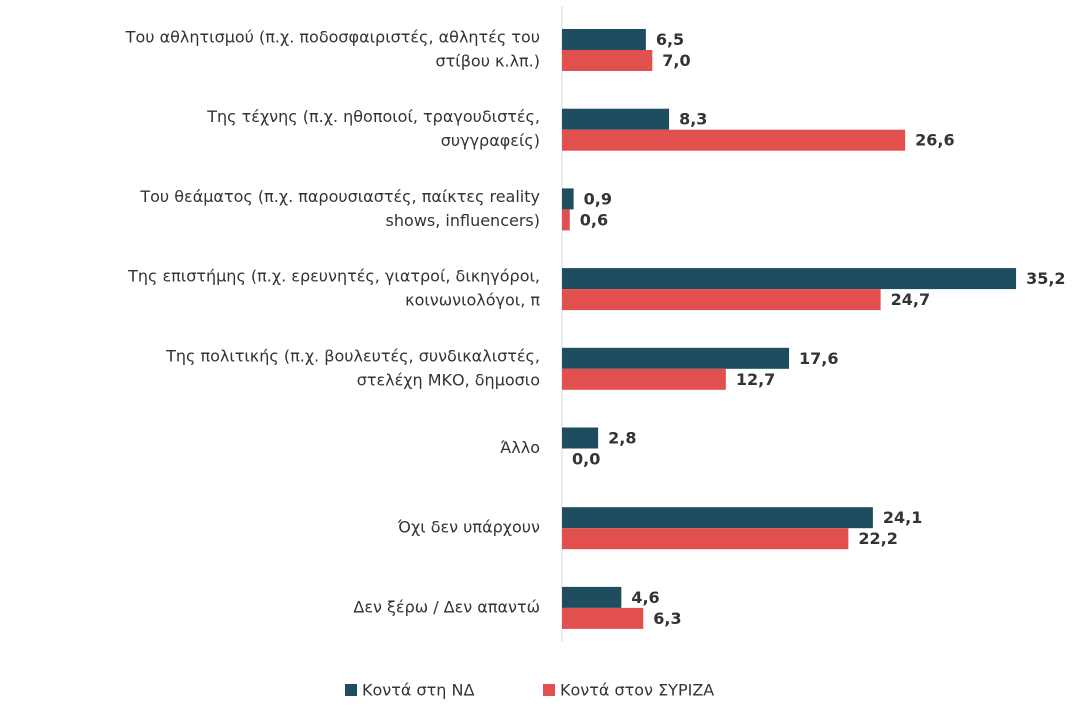 This screenshot has height=708, width=1078. I want to click on value-label: 35,2, so click(1045, 278).